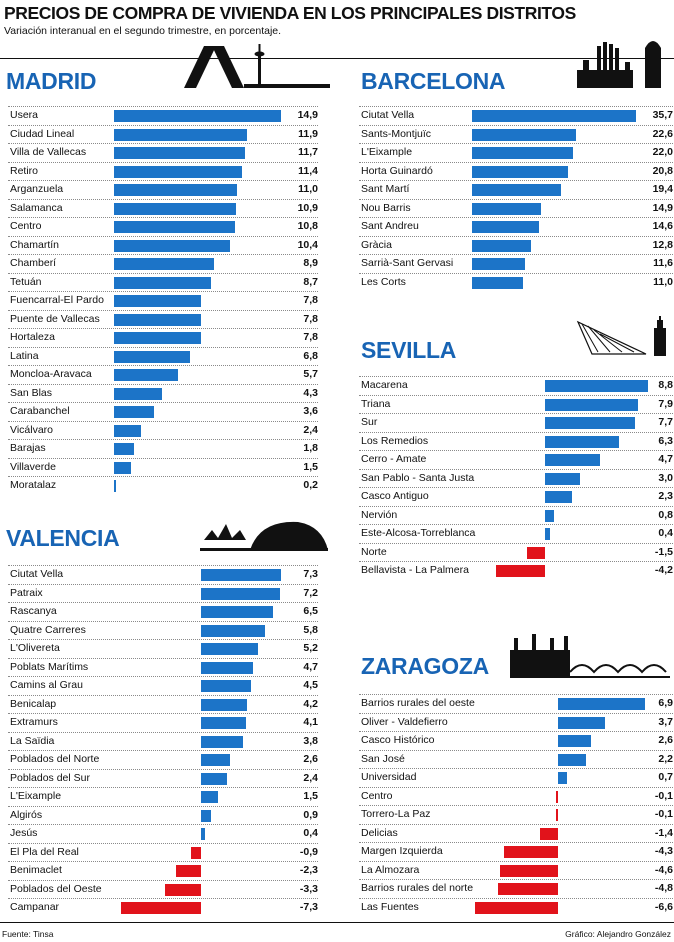  I want to click on valencia-value-label: 2,6, so click(310, 759).